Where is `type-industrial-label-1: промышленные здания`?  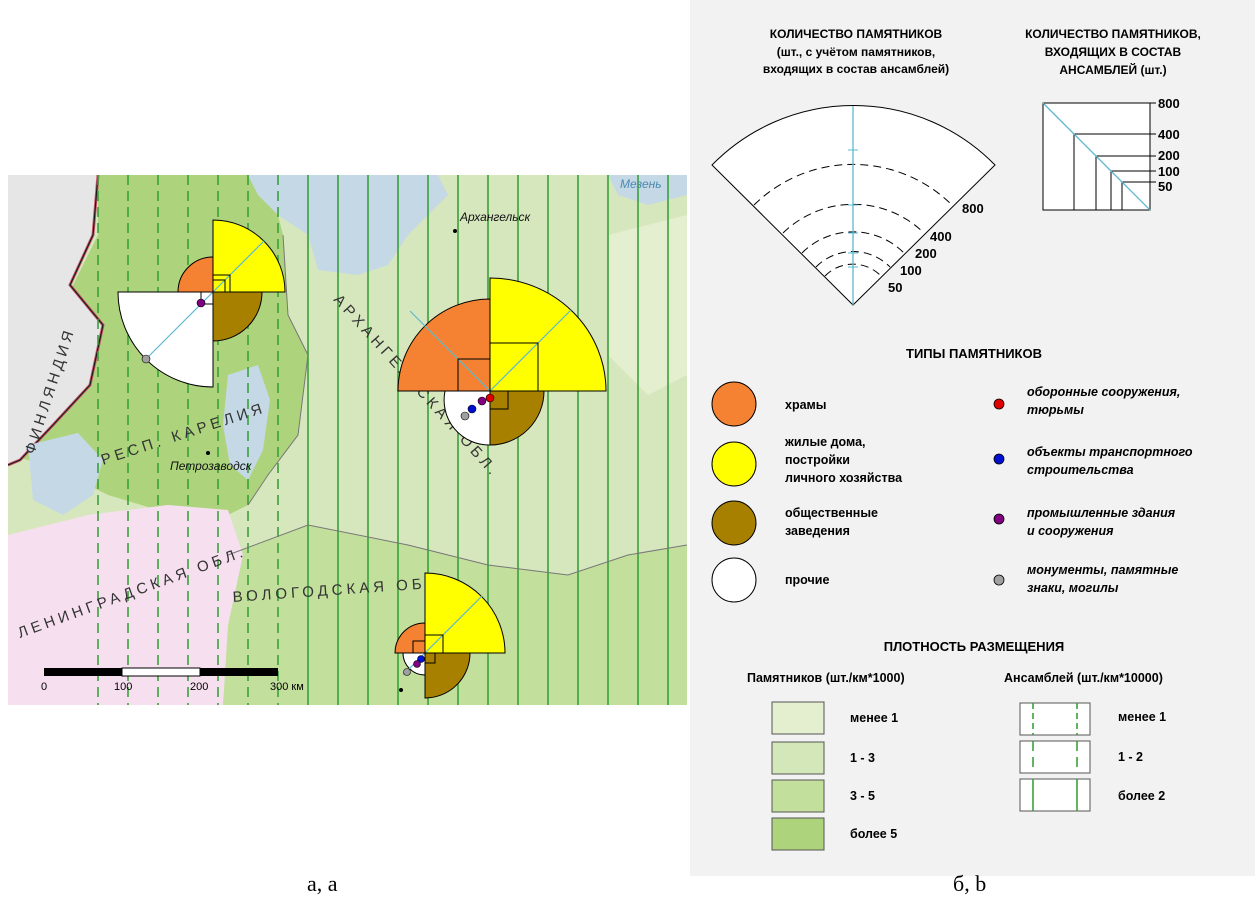
type-industrial-label-1: промышленные здания is located at coordinates (1101, 513).